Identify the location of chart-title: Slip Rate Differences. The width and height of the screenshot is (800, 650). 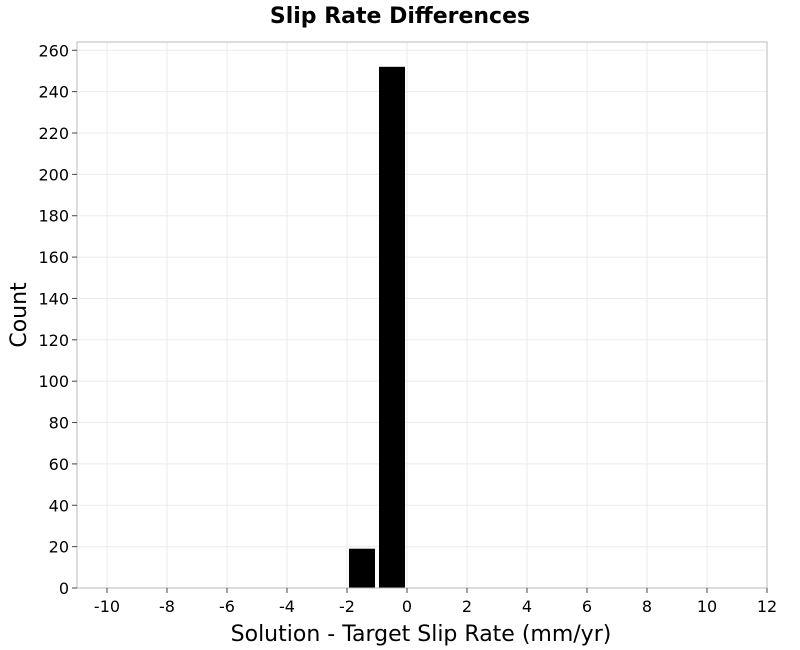
(400, 16).